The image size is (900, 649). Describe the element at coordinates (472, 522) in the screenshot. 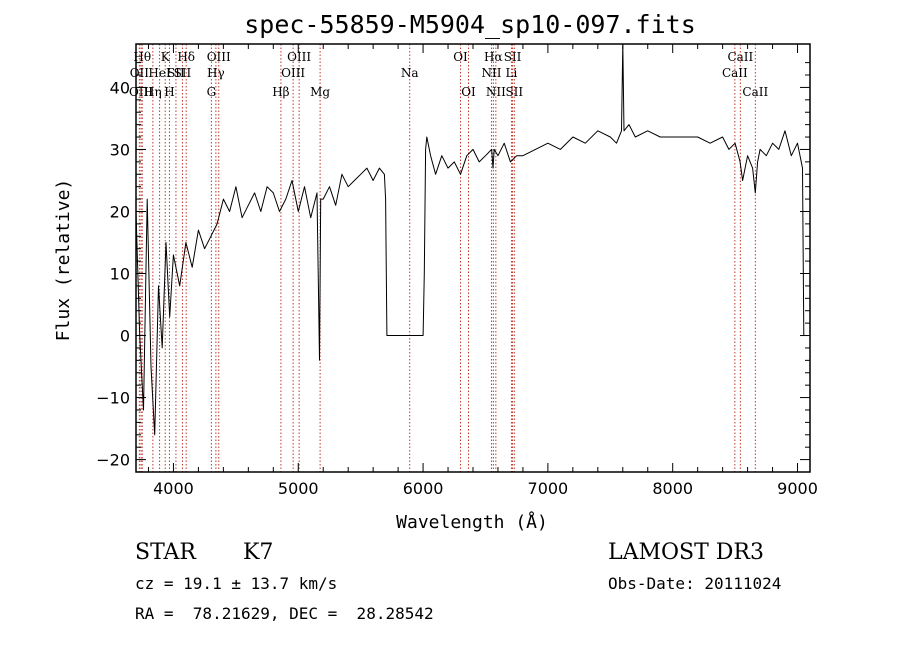

I see `x-axis-label: Wavelength (Å)` at that location.